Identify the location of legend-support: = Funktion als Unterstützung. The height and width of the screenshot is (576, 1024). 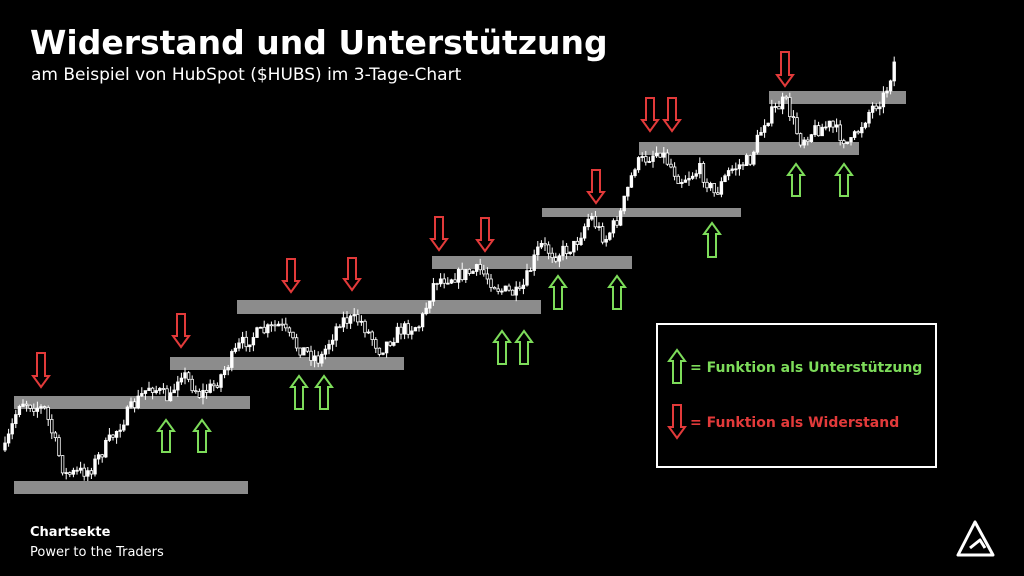
(806, 368).